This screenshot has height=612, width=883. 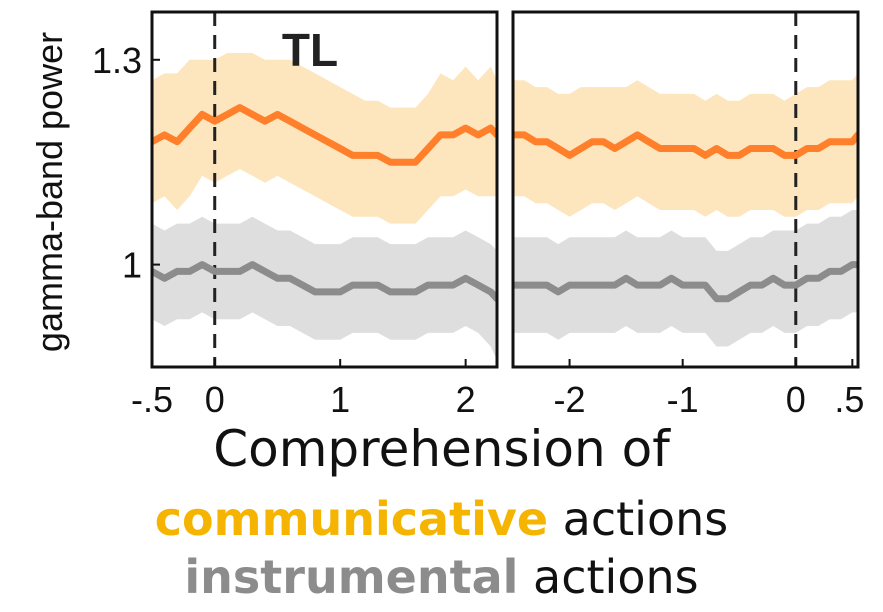 What do you see at coordinates (849, 399) in the screenshot?
I see `x-tick-label: .5` at bounding box center [849, 399].